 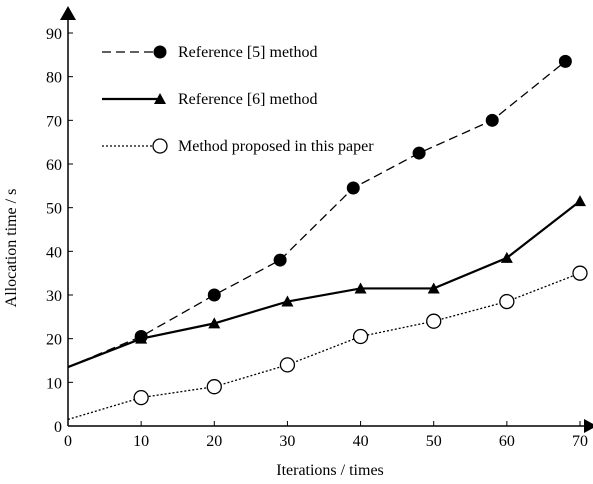 I want to click on x-tick-label: 0, so click(x=68, y=441).